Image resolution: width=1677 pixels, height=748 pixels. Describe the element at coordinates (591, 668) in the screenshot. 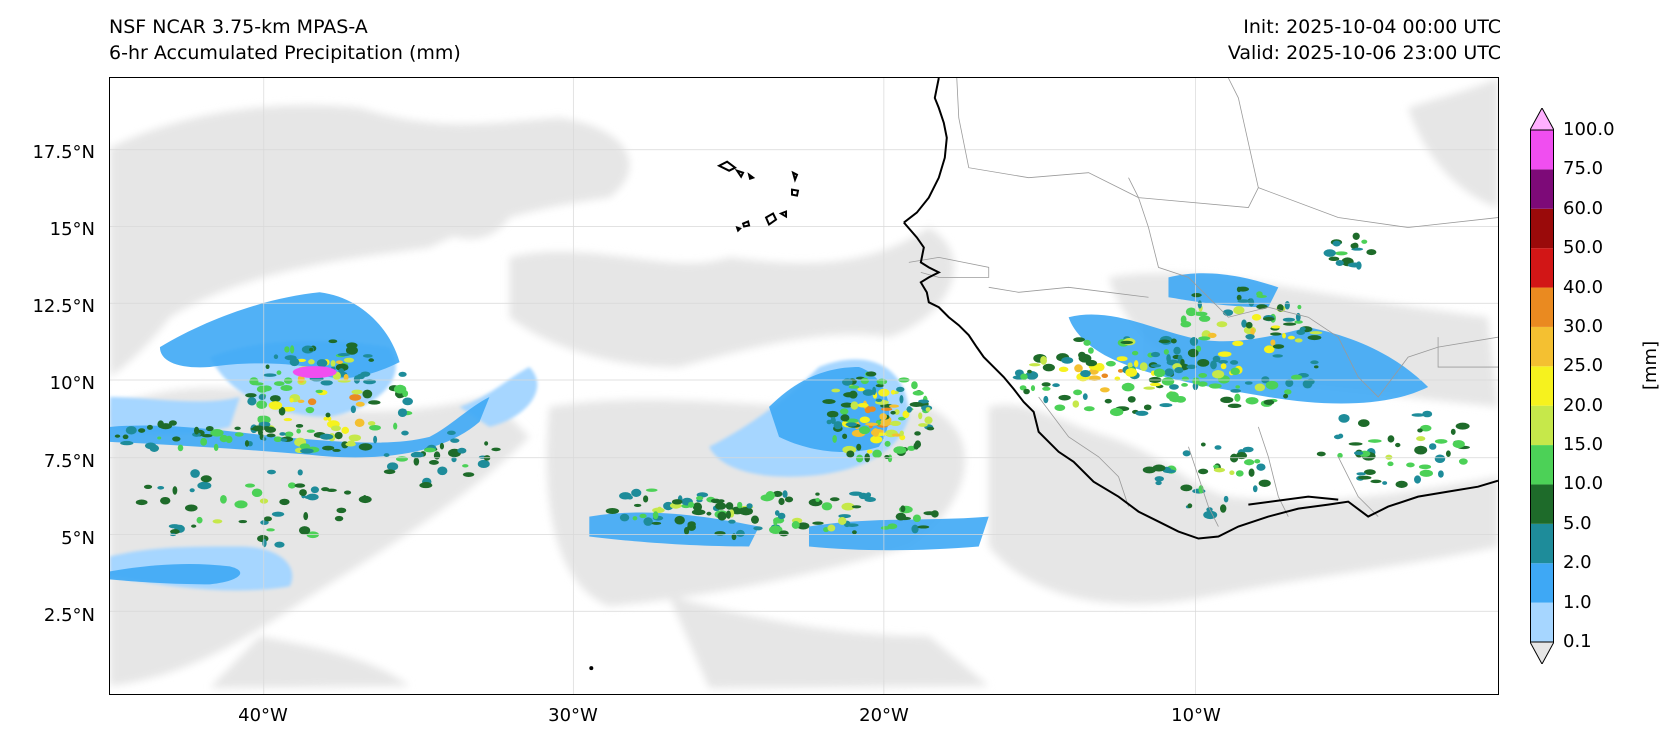

I see `island-dot` at that location.